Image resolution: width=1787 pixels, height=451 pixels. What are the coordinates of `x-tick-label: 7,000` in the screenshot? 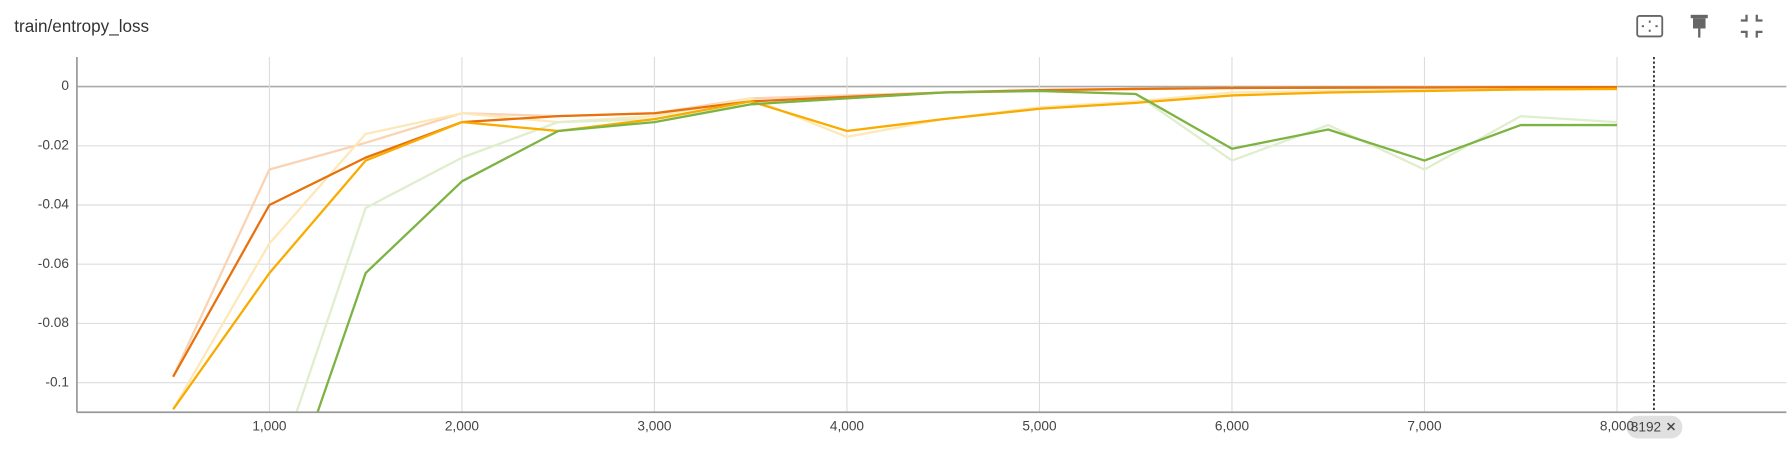 It's located at (1424, 426).